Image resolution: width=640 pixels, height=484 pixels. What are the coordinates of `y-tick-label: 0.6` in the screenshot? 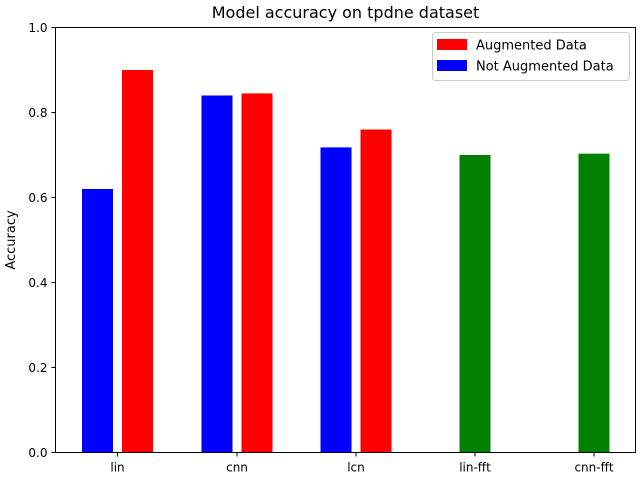 It's located at (37, 198).